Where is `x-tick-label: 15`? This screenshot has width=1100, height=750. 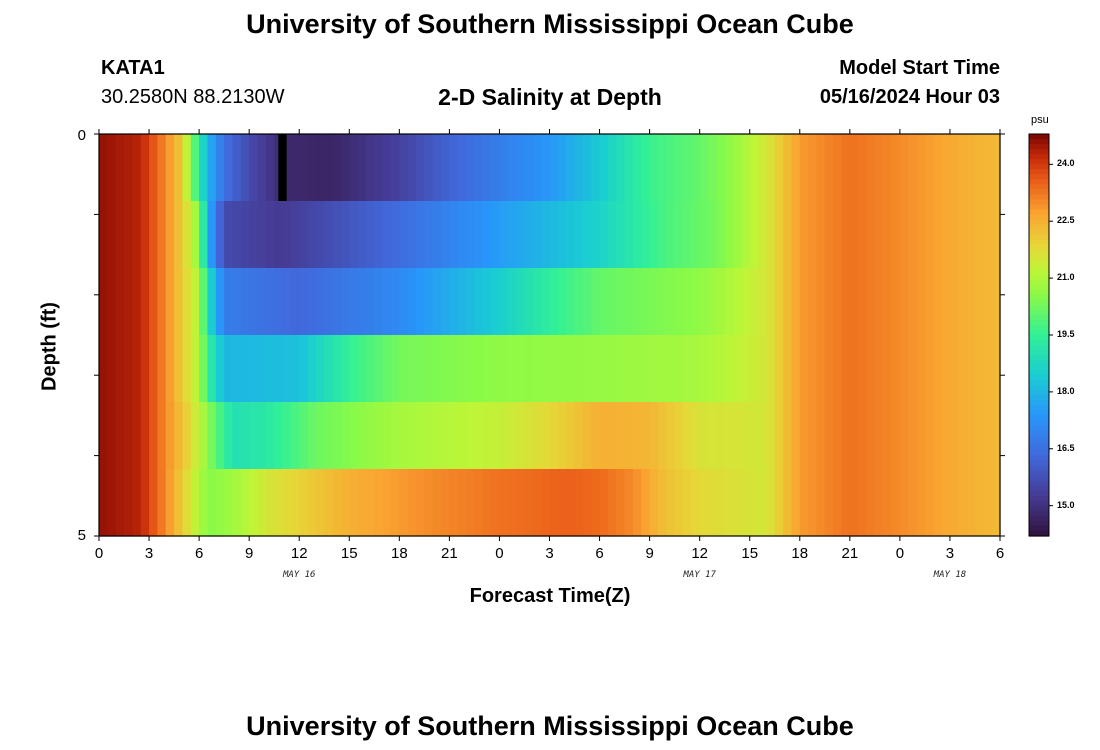 x-tick-label: 15 is located at coordinates (349, 553).